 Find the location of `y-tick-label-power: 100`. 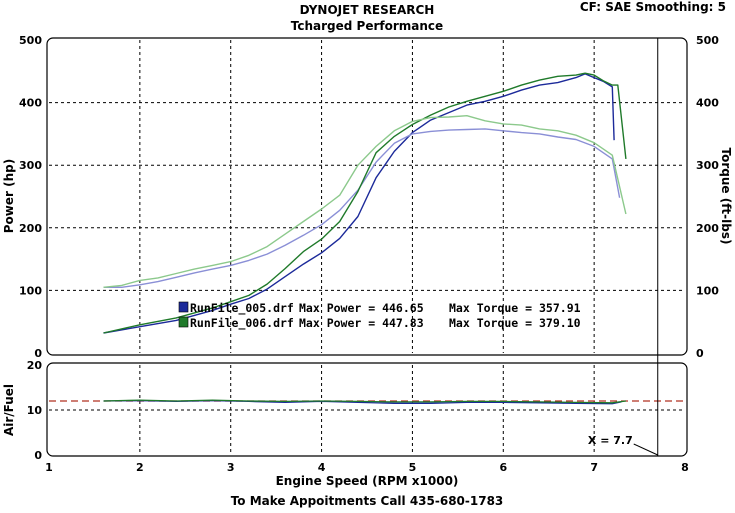

y-tick-label-power: 100 is located at coordinates (30, 290).